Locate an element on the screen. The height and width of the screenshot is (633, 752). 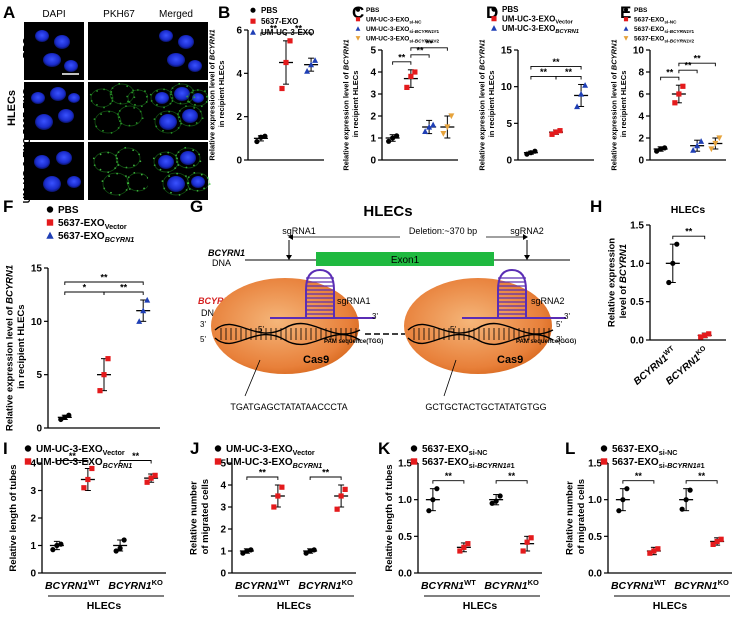
legend-label: UM-UC-3-EXO is located at coordinates (287, 32).